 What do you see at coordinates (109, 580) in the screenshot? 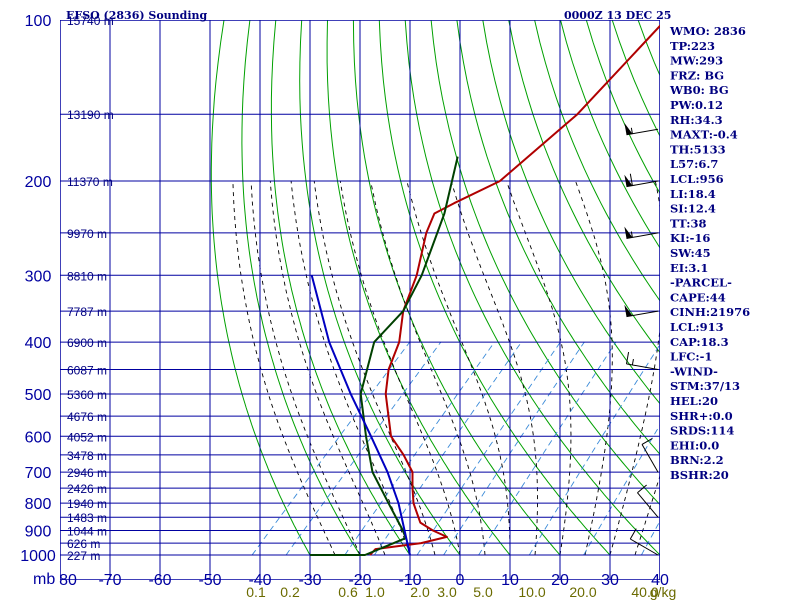
I see `temperature-tick-label: -70` at bounding box center [109, 580].